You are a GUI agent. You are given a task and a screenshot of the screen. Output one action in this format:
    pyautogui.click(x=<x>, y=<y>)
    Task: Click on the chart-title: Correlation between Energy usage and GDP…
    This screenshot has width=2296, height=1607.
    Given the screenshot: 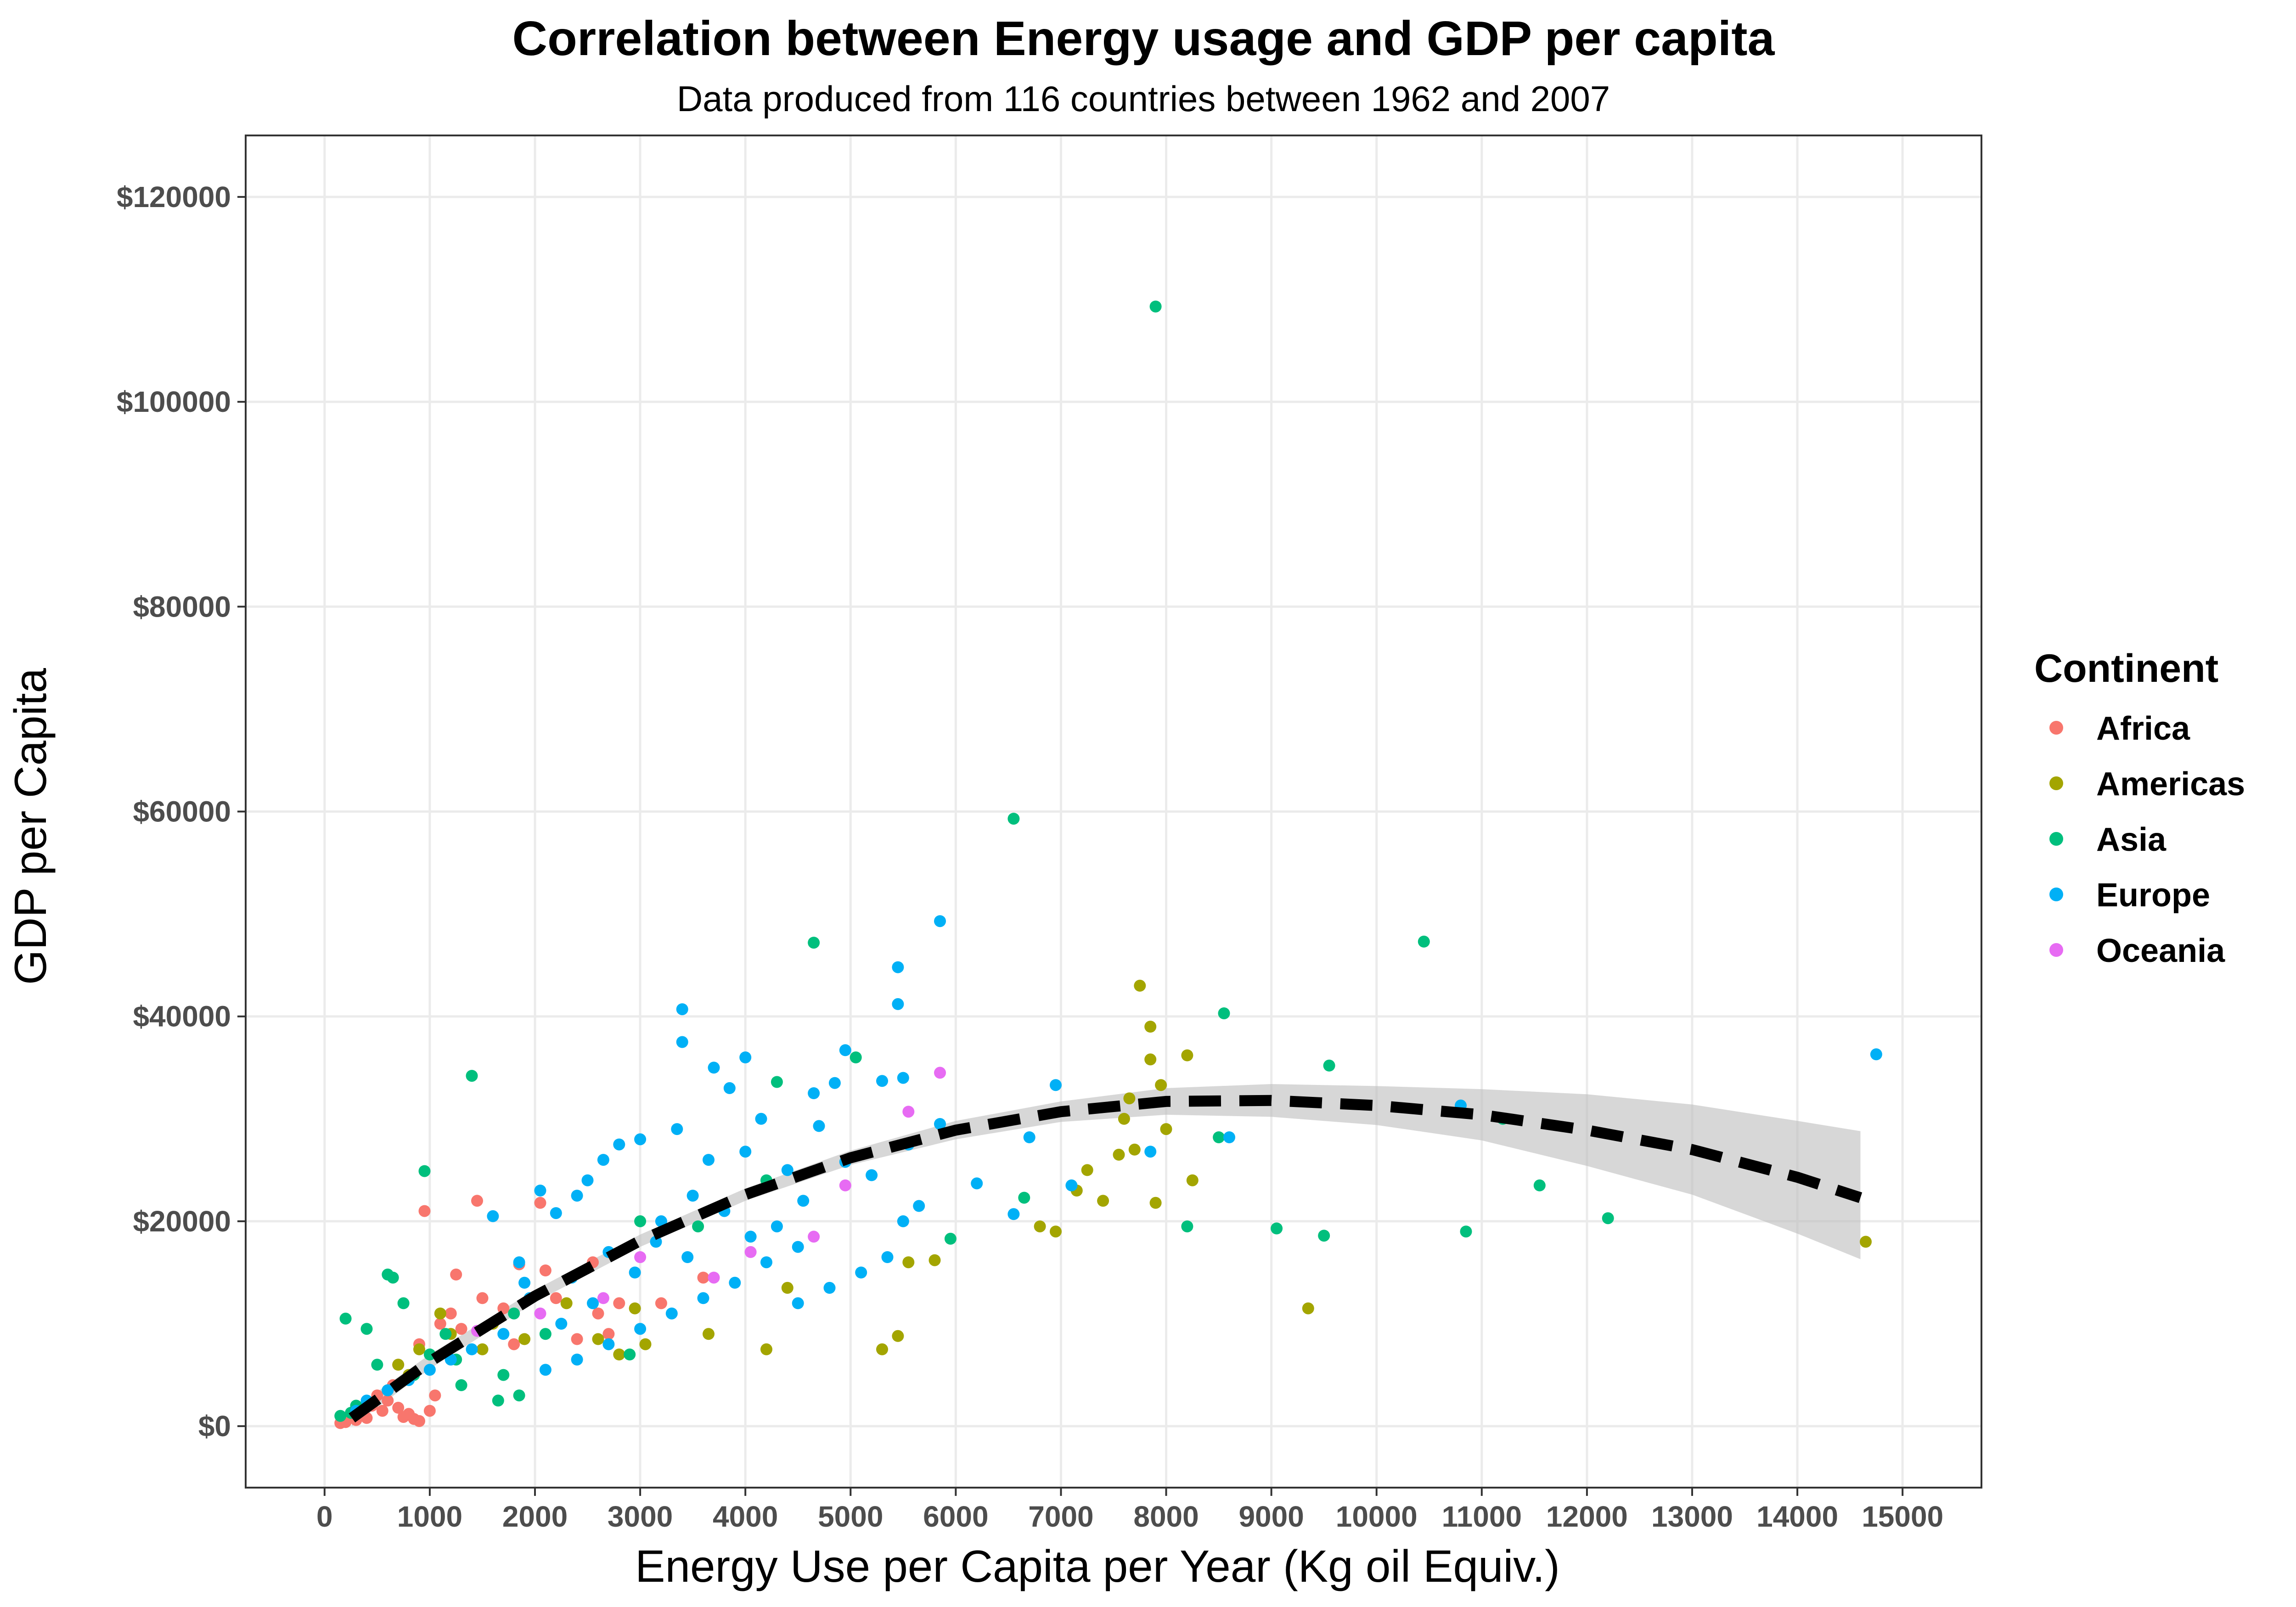 What is the action you would take?
    pyautogui.click(x=1143, y=38)
    